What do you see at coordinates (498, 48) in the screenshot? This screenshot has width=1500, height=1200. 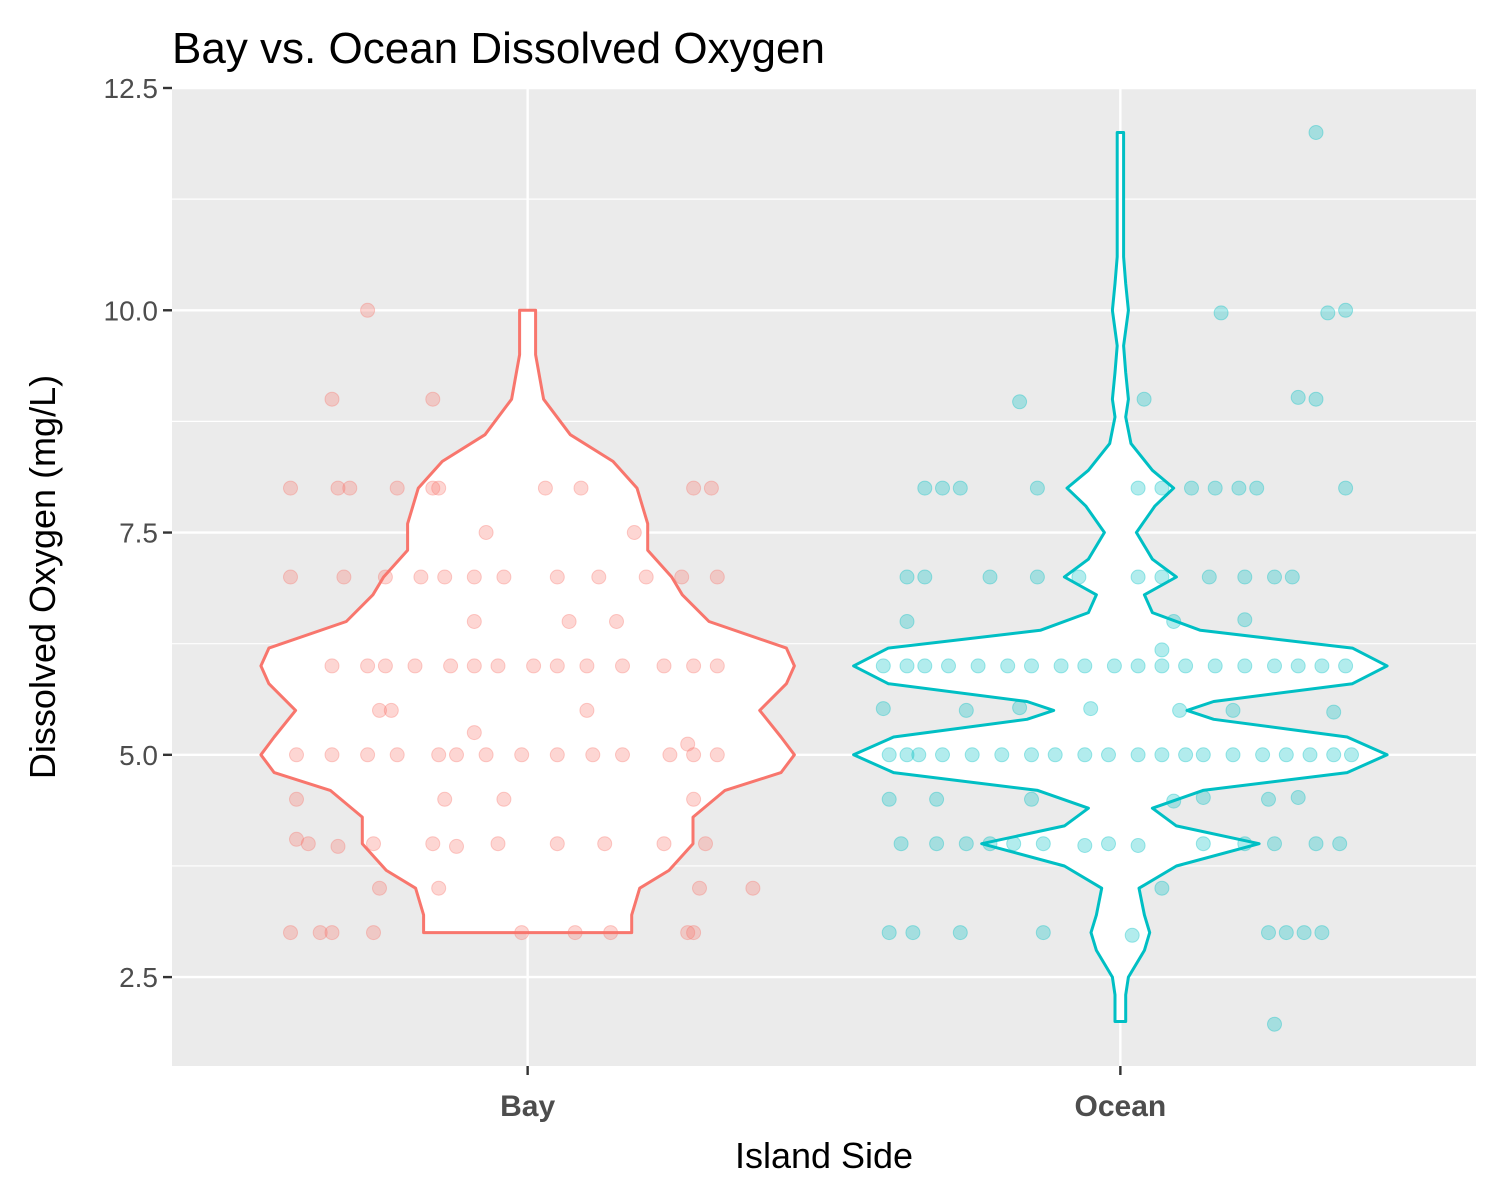 I see `chart-title: Bay vs. Ocean Dissolved Oxygen` at bounding box center [498, 48].